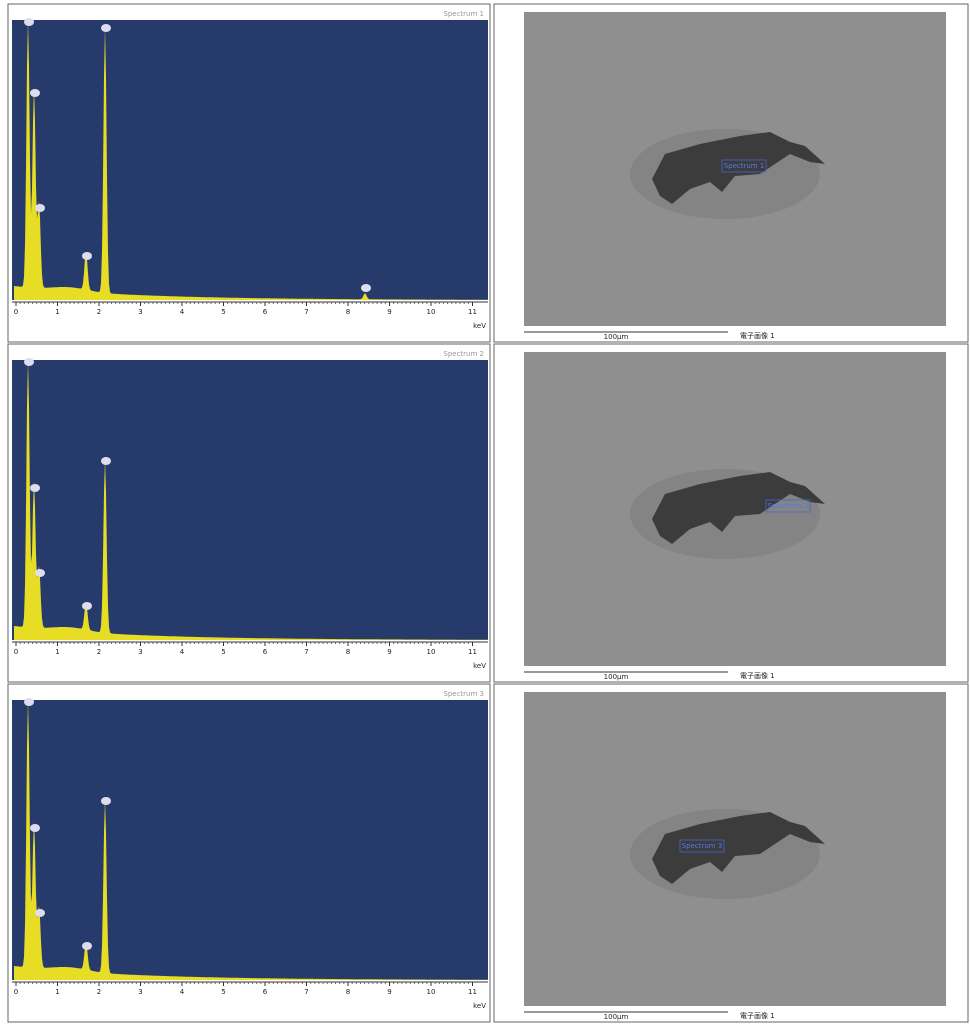  I want to click on spectrum-label: Spectrum 3, so click(463, 694).